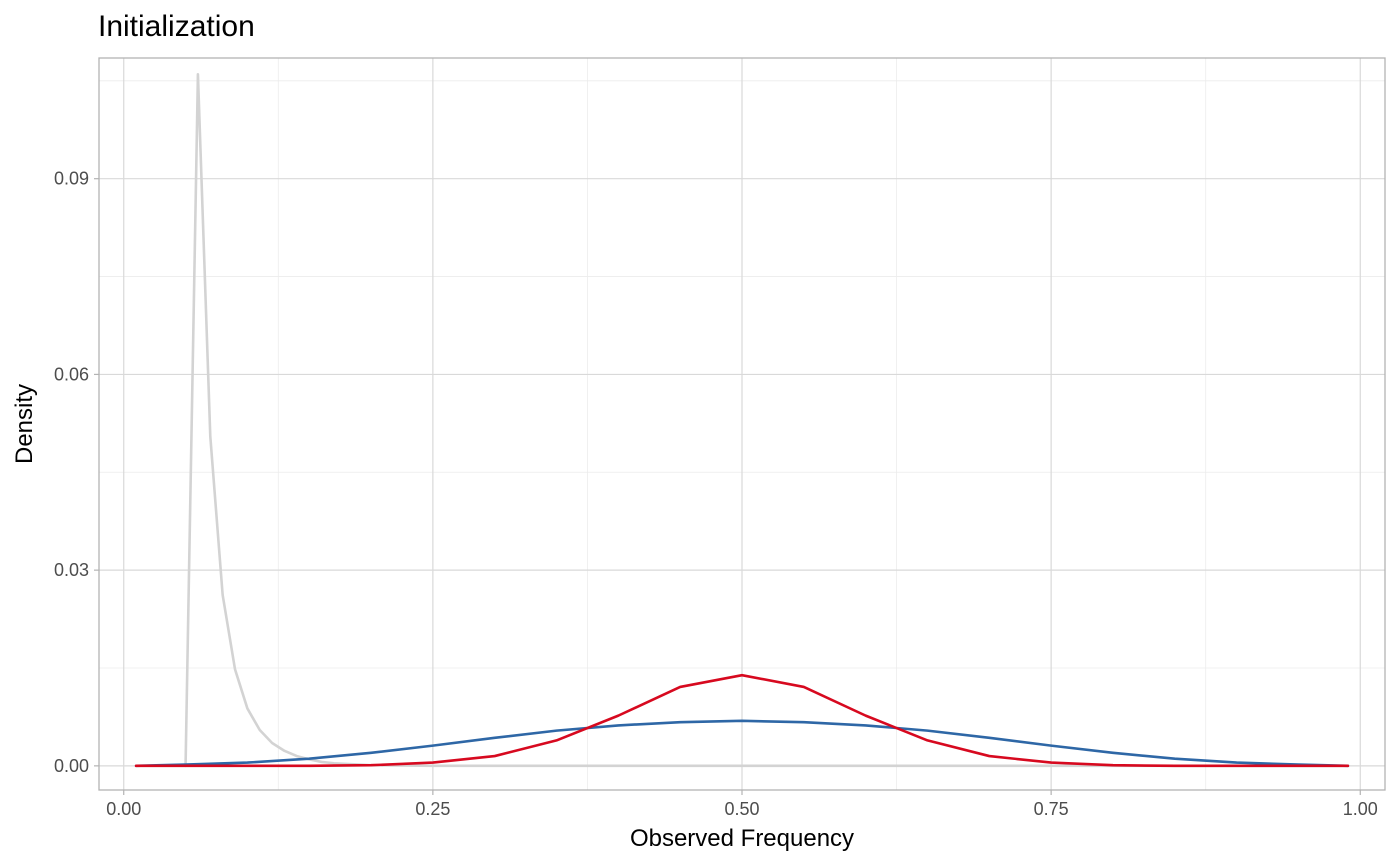 Image resolution: width=1400 pixels, height=866 pixels. What do you see at coordinates (123, 809) in the screenshot?
I see `x-tick-label: 0.00` at bounding box center [123, 809].